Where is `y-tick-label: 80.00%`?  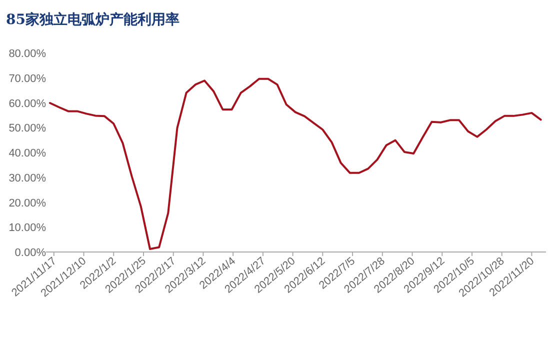 y-tick-label: 80.00% is located at coordinates (27, 54).